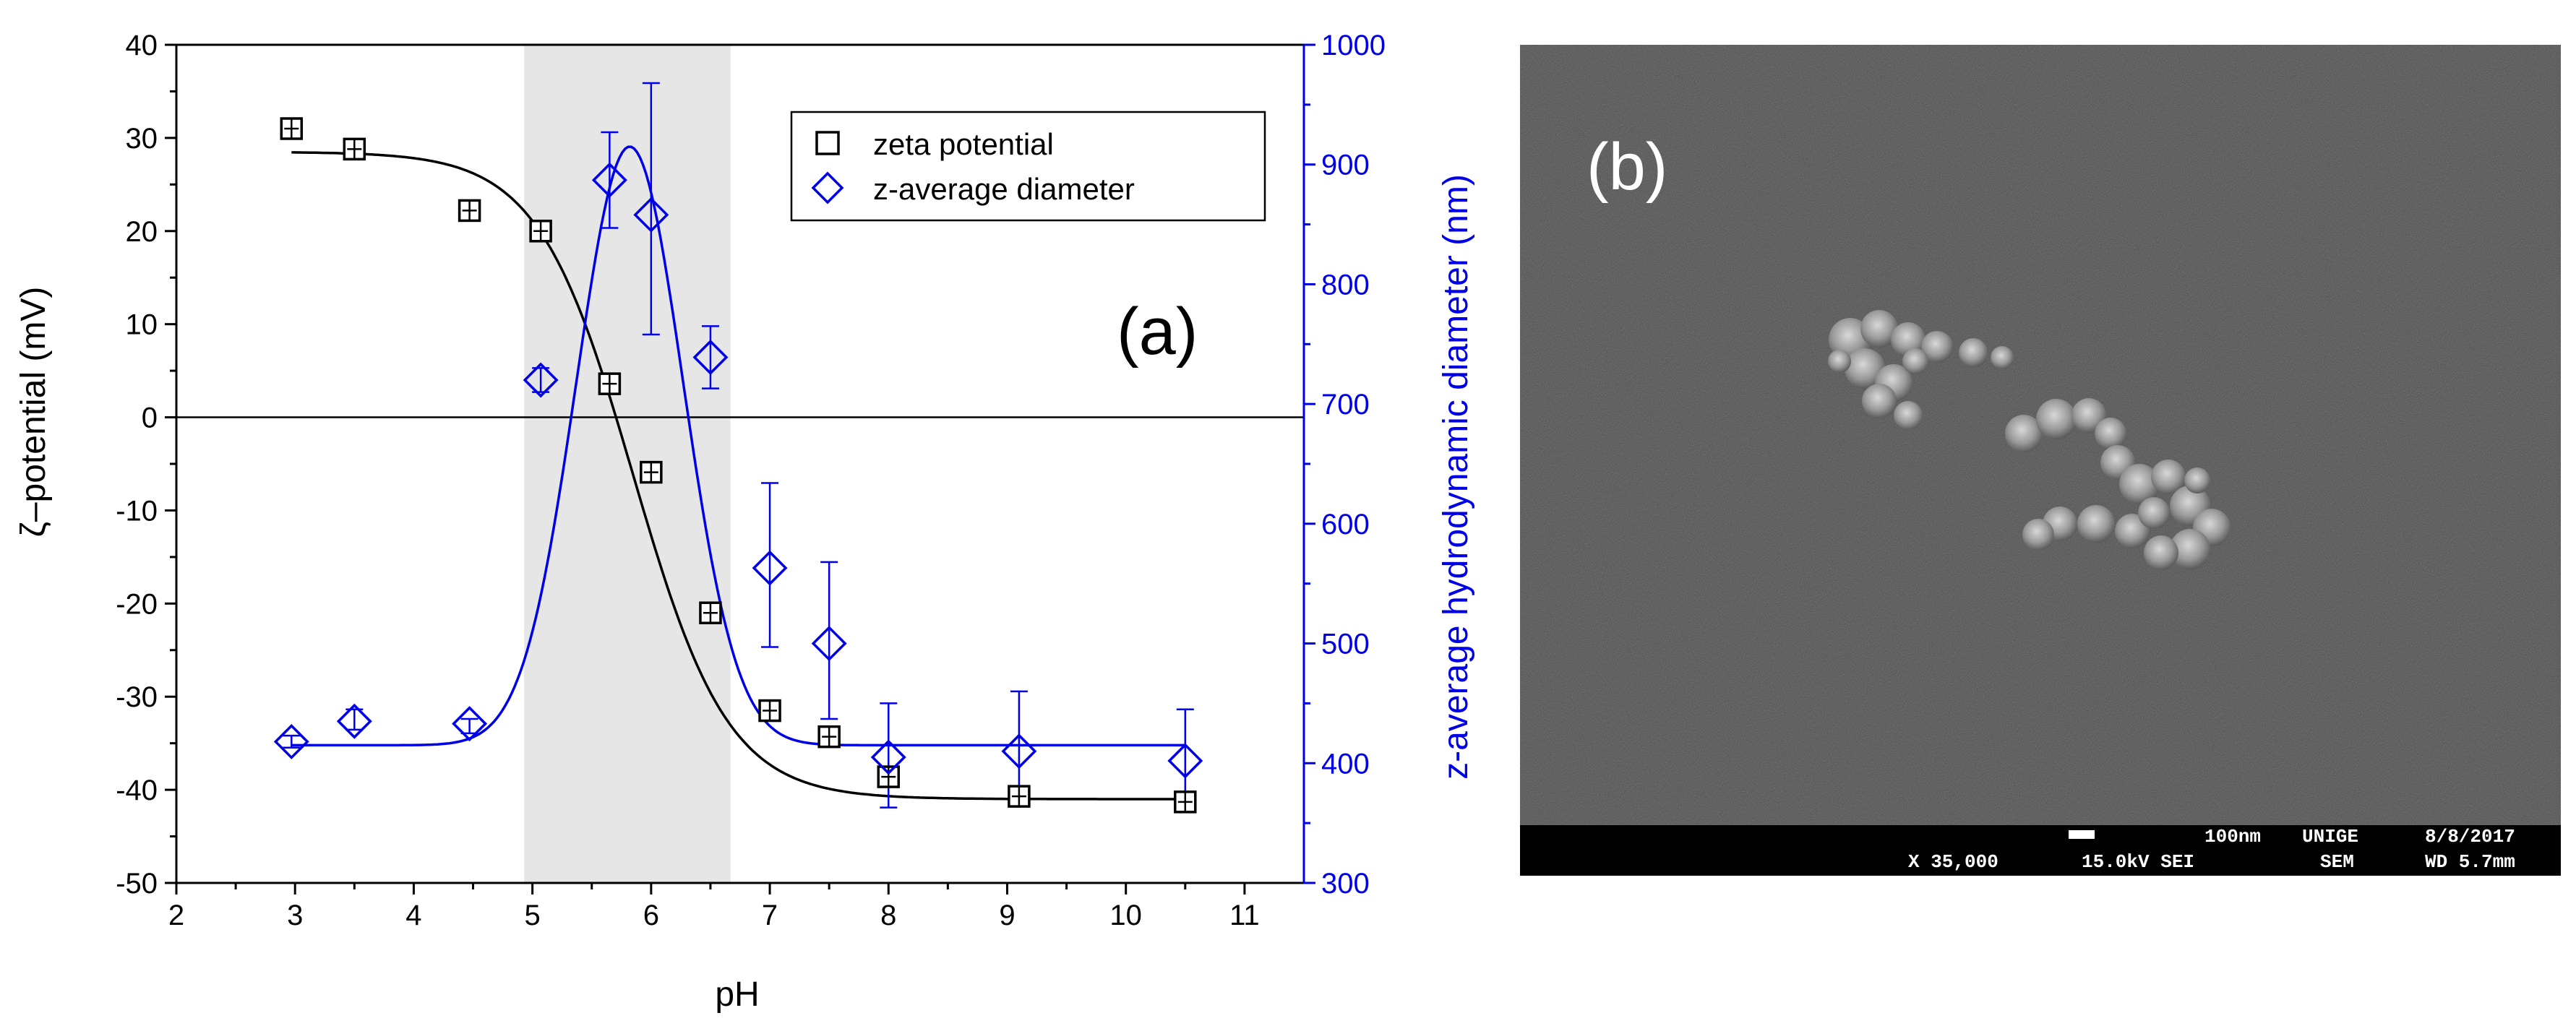 The image size is (2576, 1026). Describe the element at coordinates (1354, 45) in the screenshot. I see `y2-tick-label: 1000` at that location.